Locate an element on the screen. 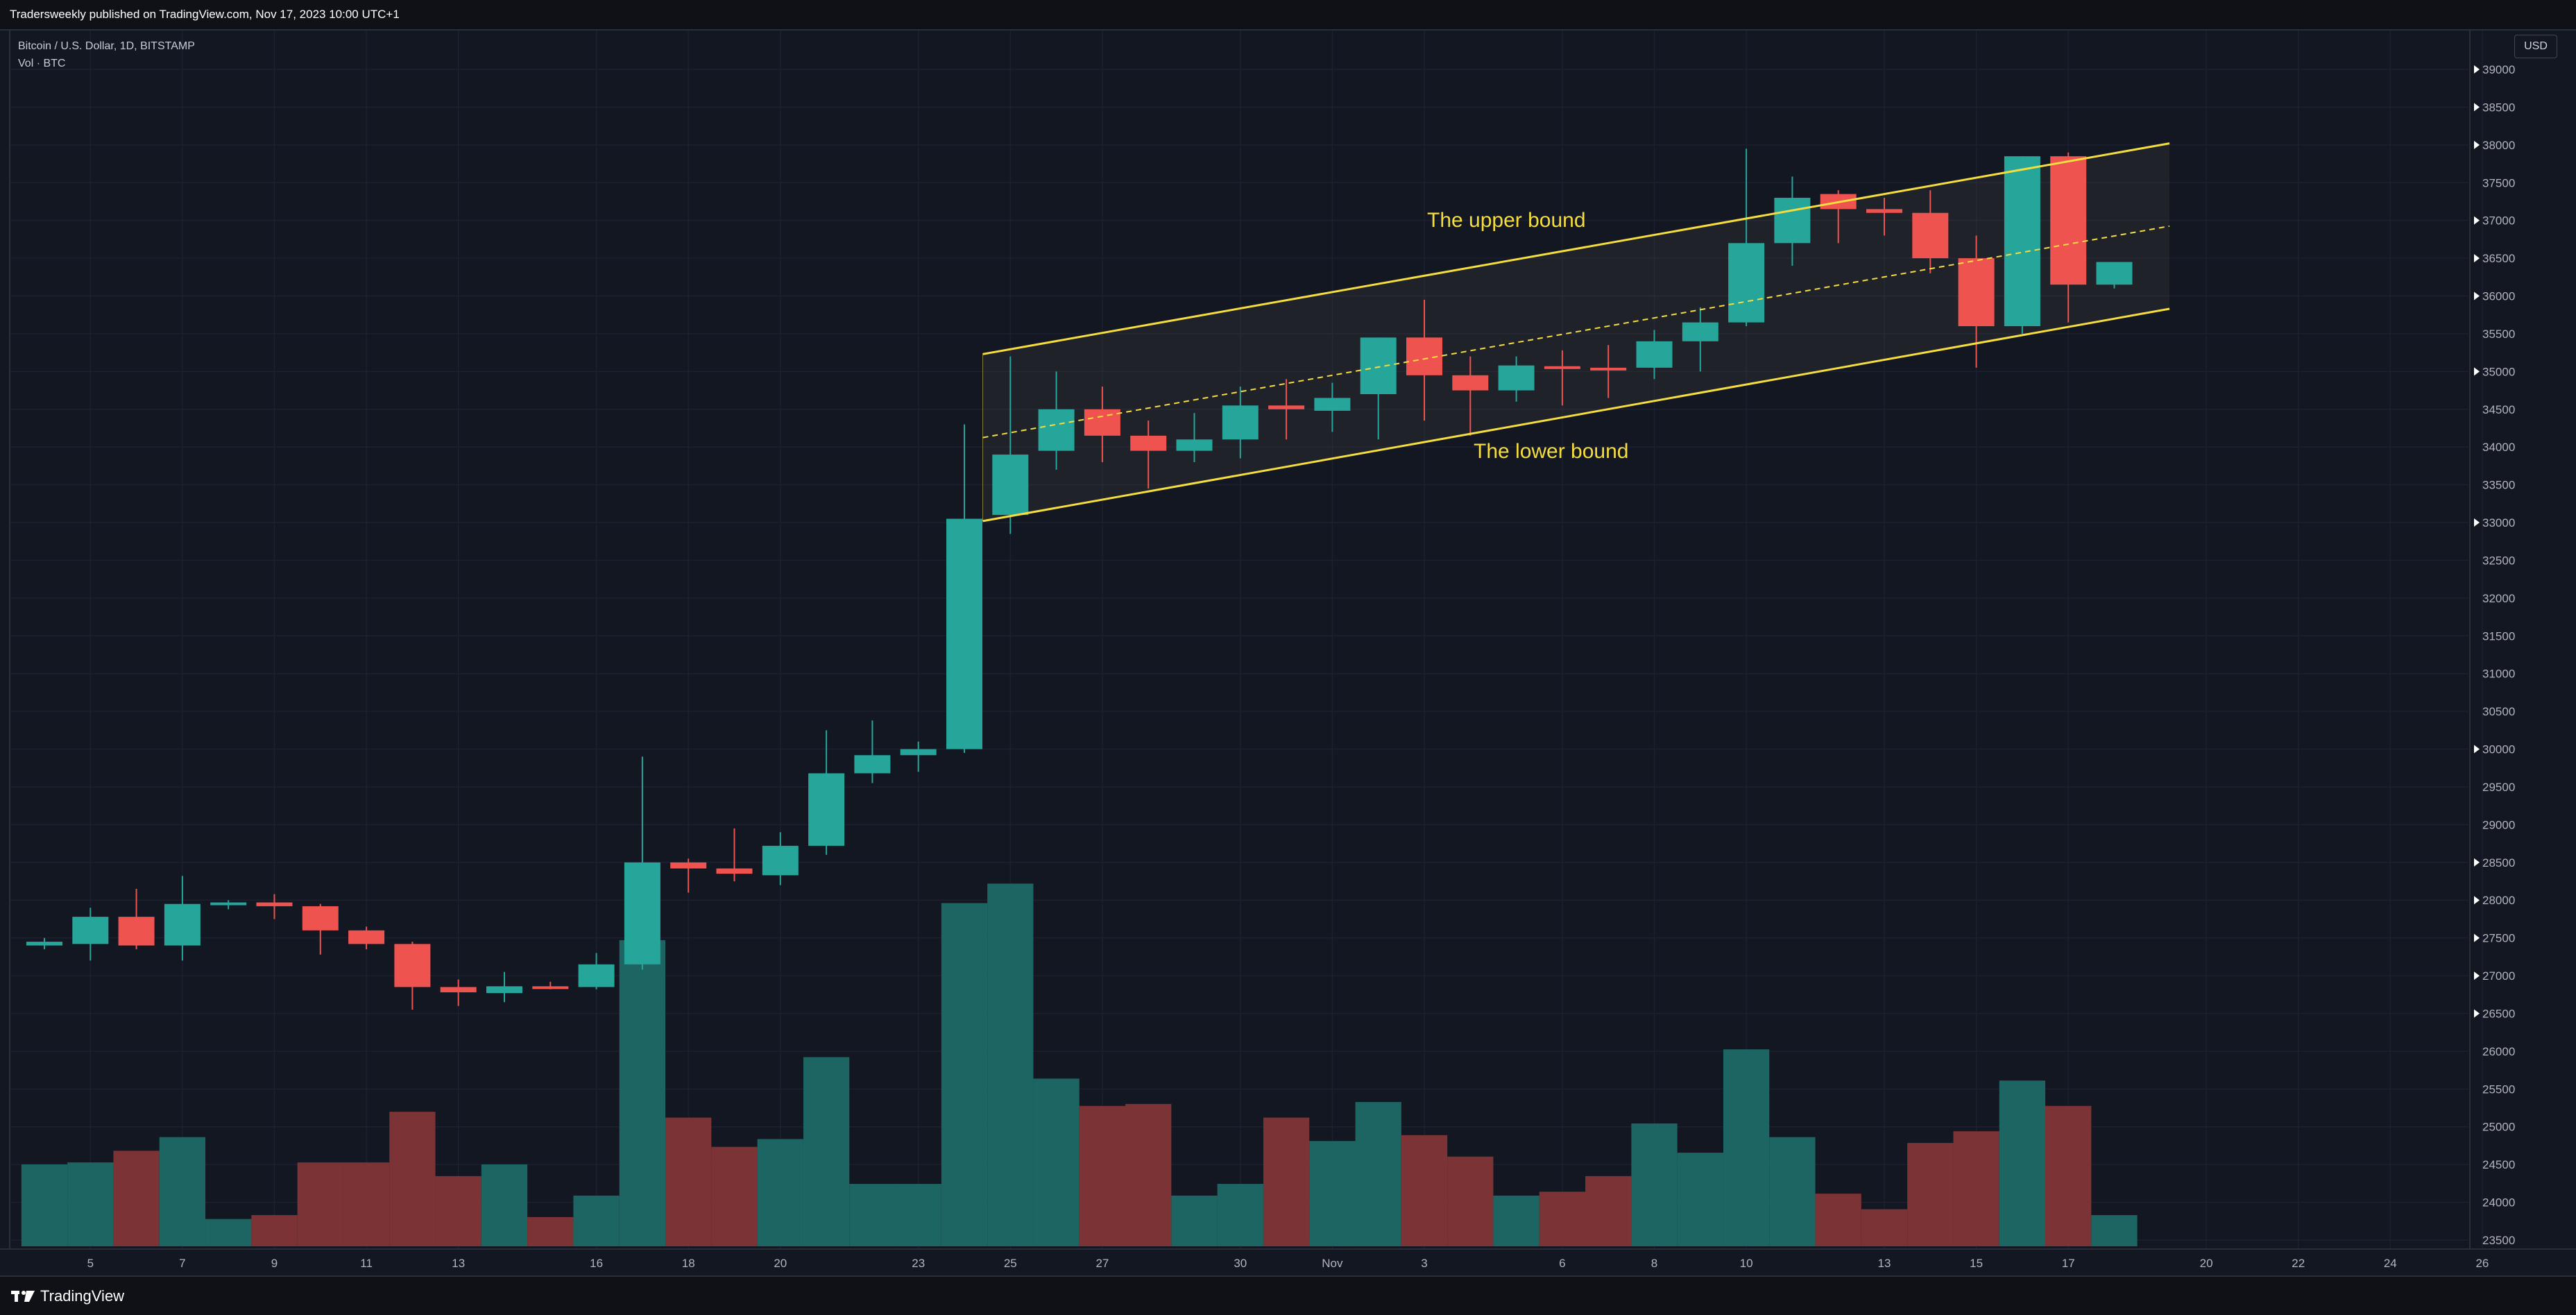 Image resolution: width=2576 pixels, height=1315 pixels. price-channel is located at coordinates (1576, 332).